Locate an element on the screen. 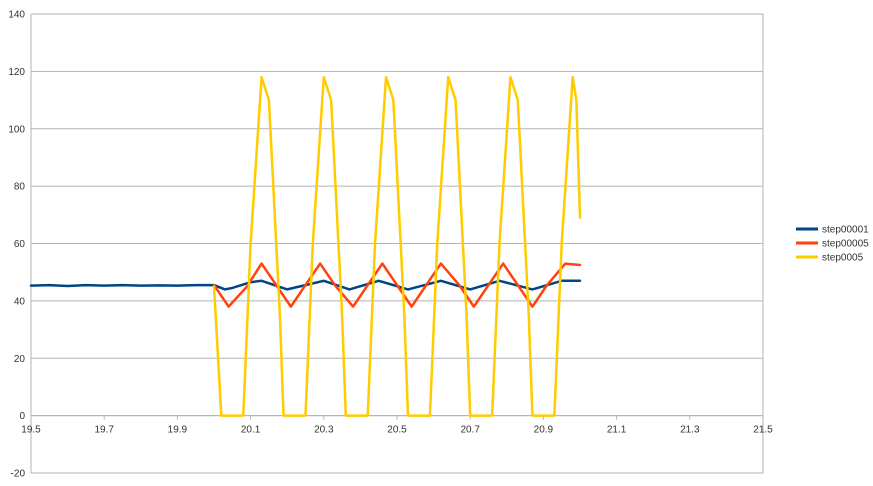 This screenshot has height=486, width=873. x-tick-label: 19.9 is located at coordinates (178, 430).